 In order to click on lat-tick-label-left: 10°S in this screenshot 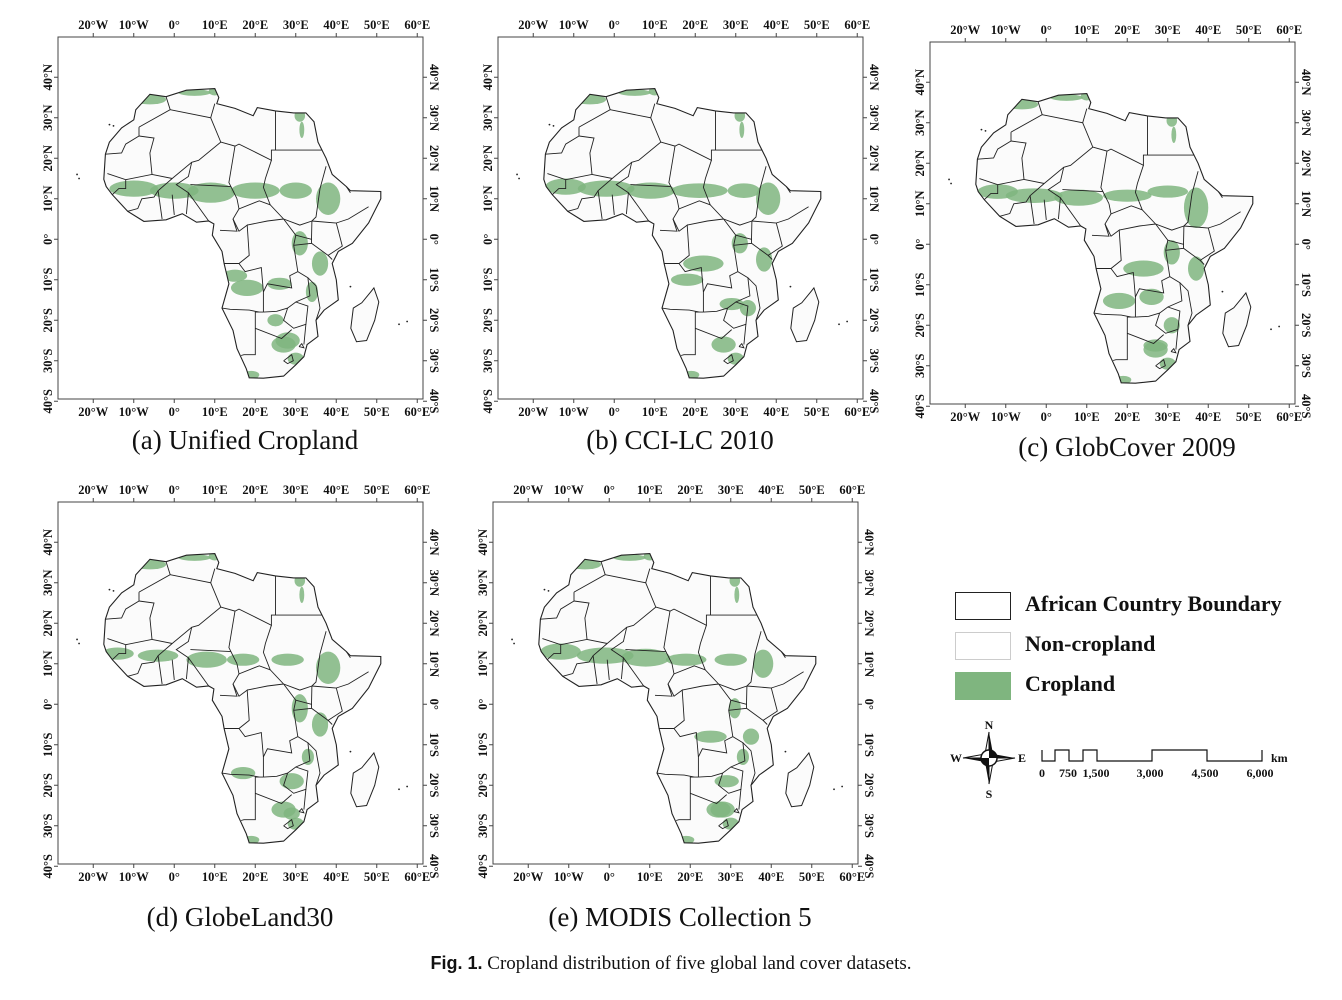, I will do `click(483, 744)`.